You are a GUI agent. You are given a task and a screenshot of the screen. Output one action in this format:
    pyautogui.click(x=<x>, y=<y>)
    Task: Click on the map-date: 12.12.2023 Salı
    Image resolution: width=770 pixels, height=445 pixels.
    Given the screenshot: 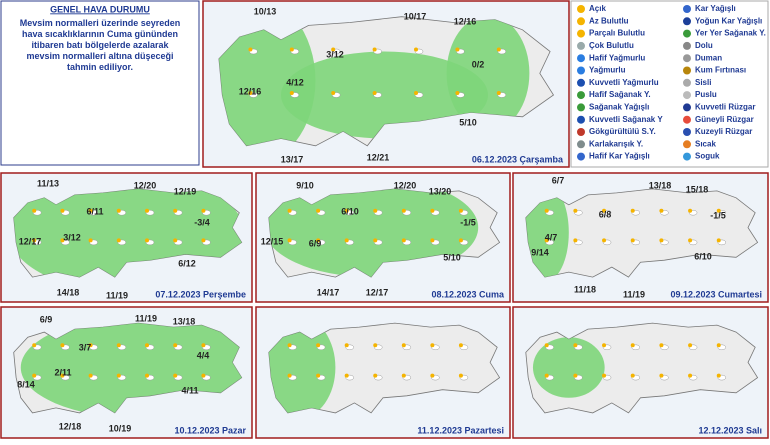 What is the action you would take?
    pyautogui.click(x=730, y=430)
    